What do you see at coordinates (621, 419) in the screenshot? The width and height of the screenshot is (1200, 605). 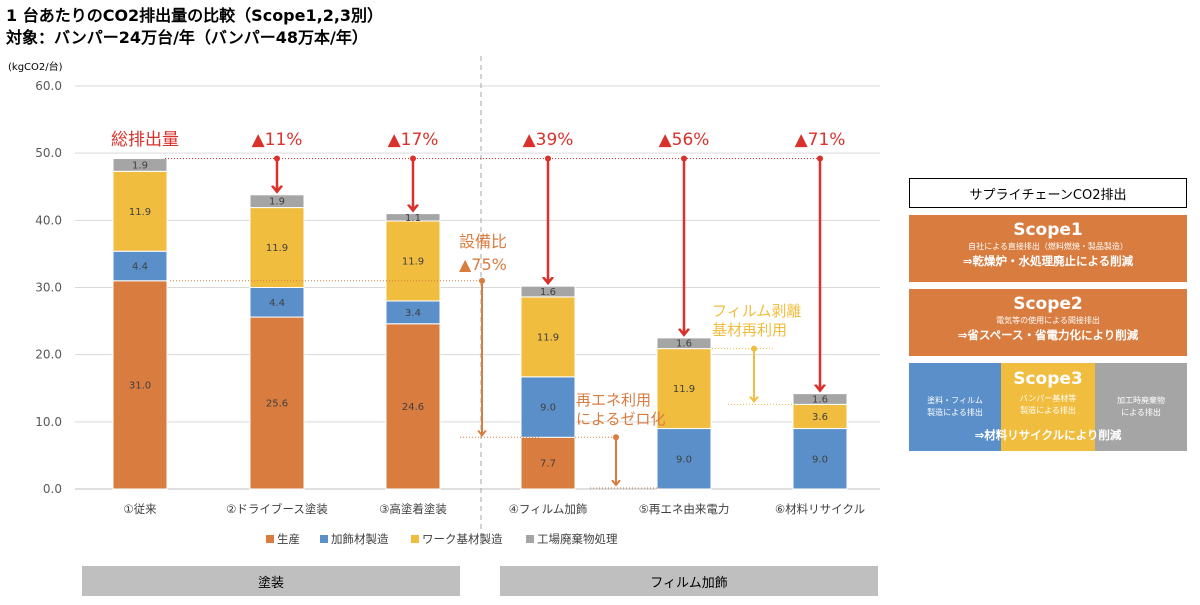 I see `renewable-label-2: によるゼロ化` at bounding box center [621, 419].